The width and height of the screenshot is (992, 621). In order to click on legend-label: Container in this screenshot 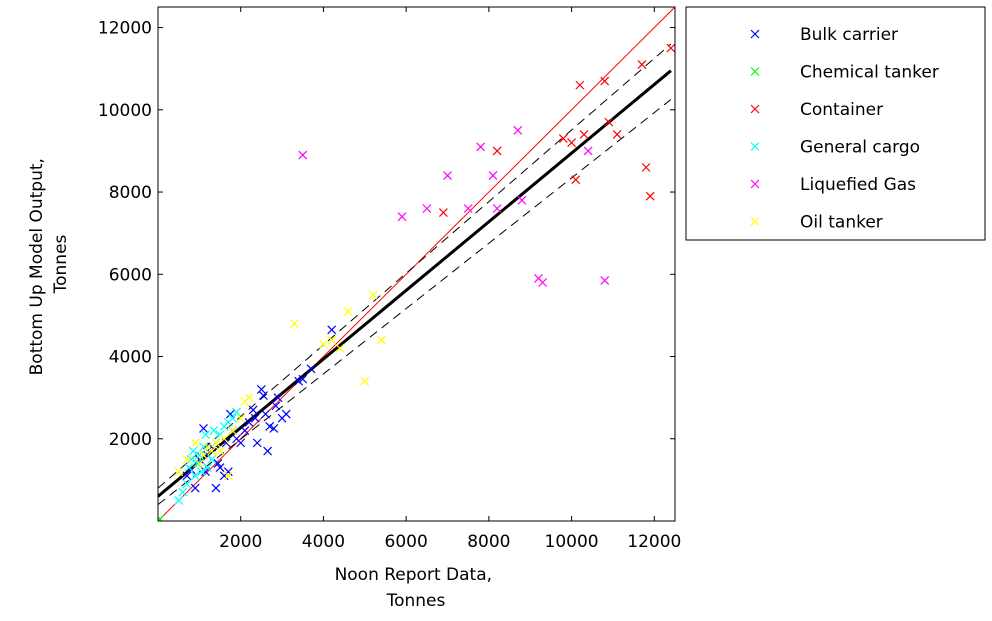, I will do `click(841, 110)`.